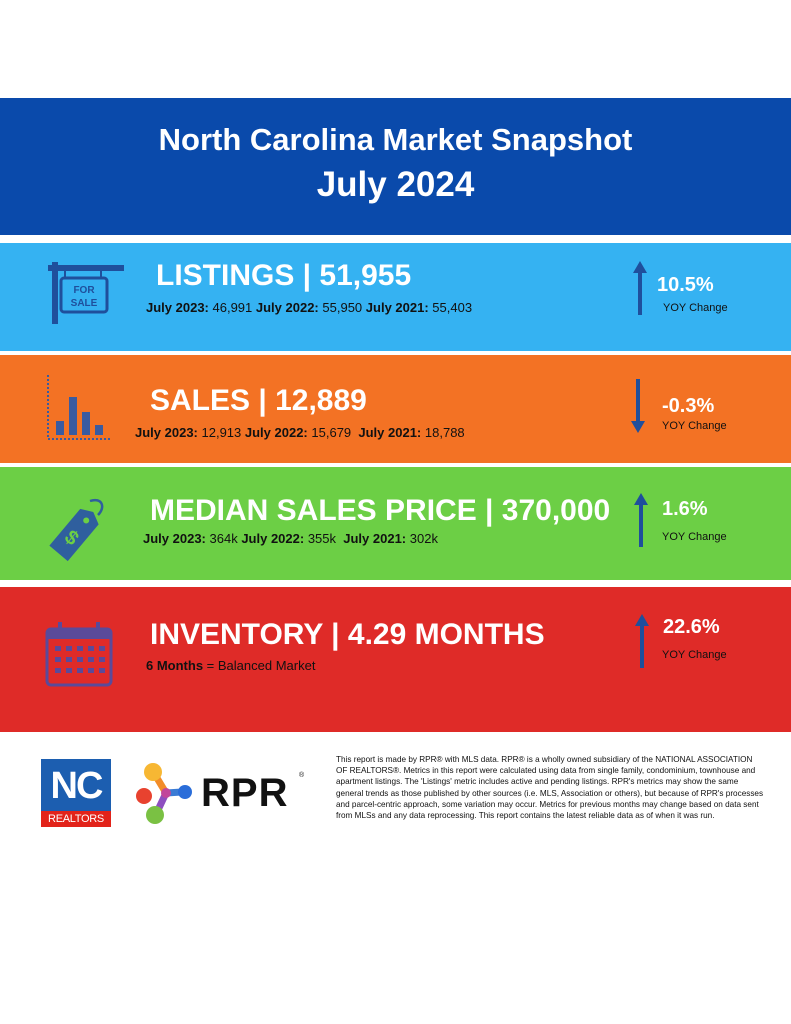 The height and width of the screenshot is (1024, 791). Describe the element at coordinates (302, 775) in the screenshot. I see `rpr-logo-reg: ®` at that location.